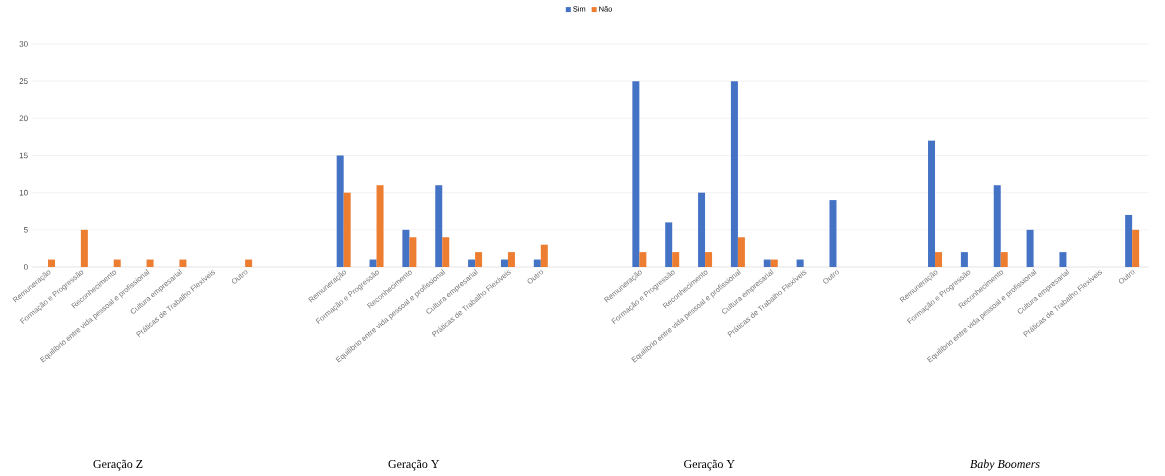  Describe the element at coordinates (1005, 465) in the screenshot. I see `text: Baby Boomers` at that location.